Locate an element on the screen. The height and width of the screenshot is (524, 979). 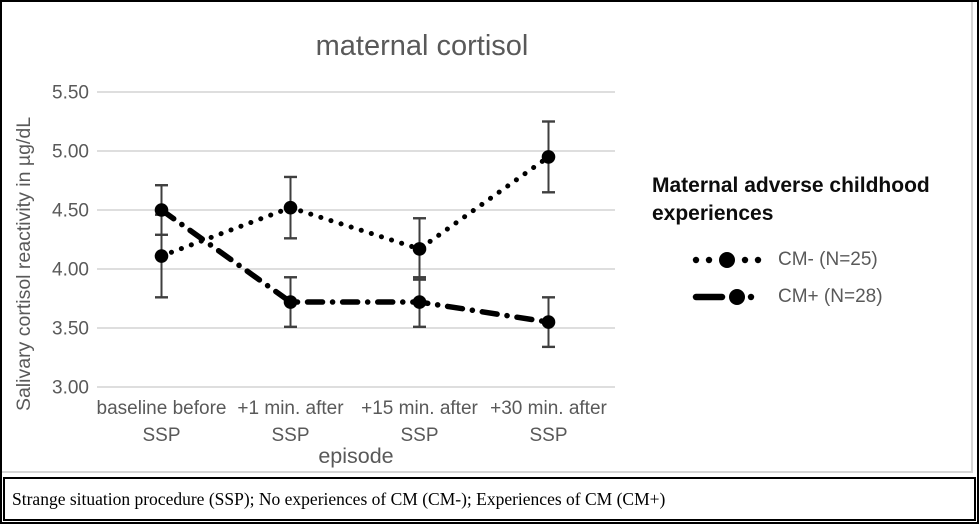
legend-entry-cm-plus: CM+ (N=28) is located at coordinates (821, 297).